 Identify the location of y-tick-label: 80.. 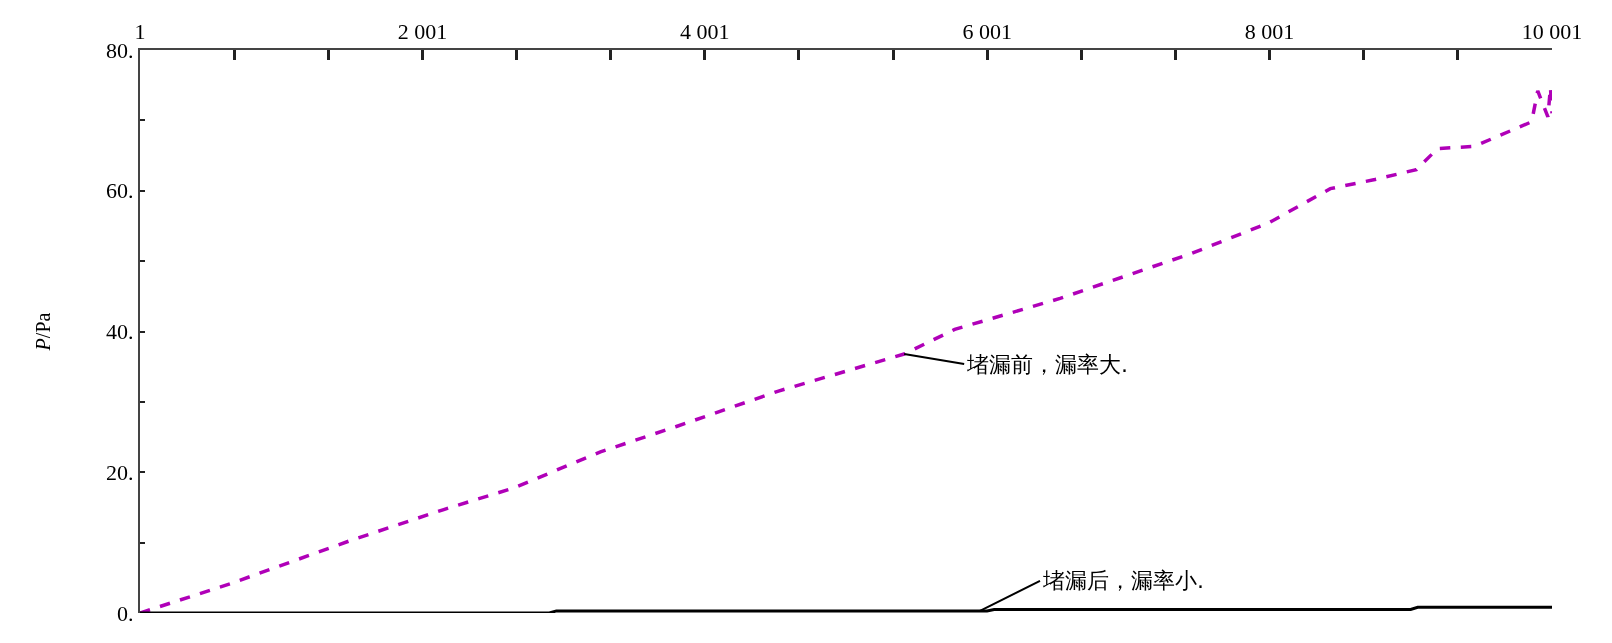
(120, 50).